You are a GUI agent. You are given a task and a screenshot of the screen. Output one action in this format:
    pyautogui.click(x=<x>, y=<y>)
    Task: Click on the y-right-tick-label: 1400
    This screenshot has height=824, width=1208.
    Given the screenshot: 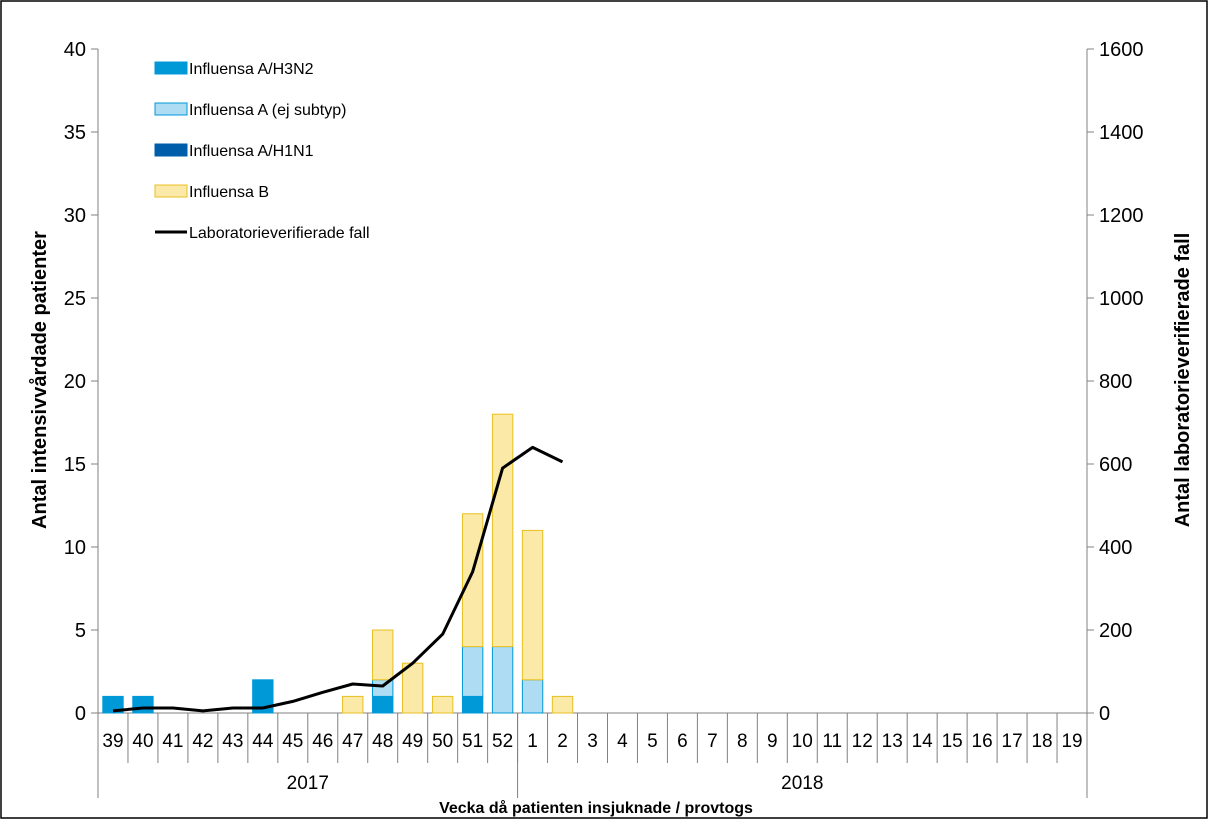 What is the action you would take?
    pyautogui.click(x=1121, y=133)
    